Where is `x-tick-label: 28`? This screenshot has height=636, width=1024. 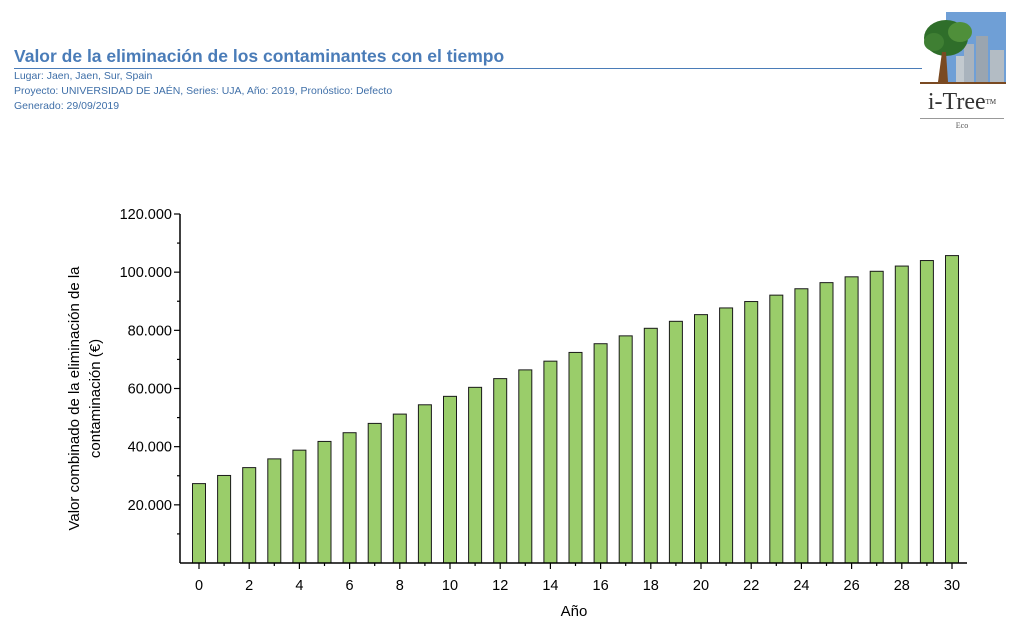 x-tick-label: 28 is located at coordinates (902, 586).